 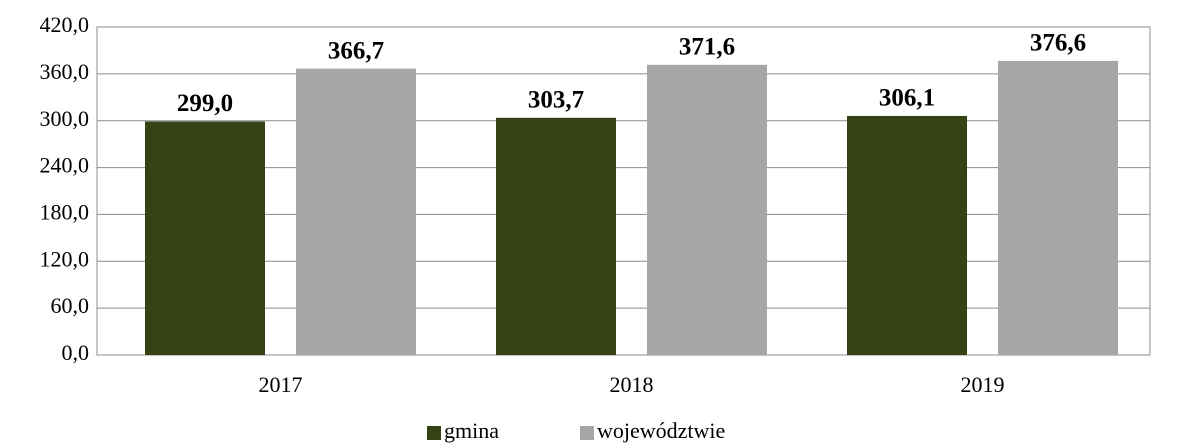 I want to click on value-label: 306,1, so click(x=907, y=98).